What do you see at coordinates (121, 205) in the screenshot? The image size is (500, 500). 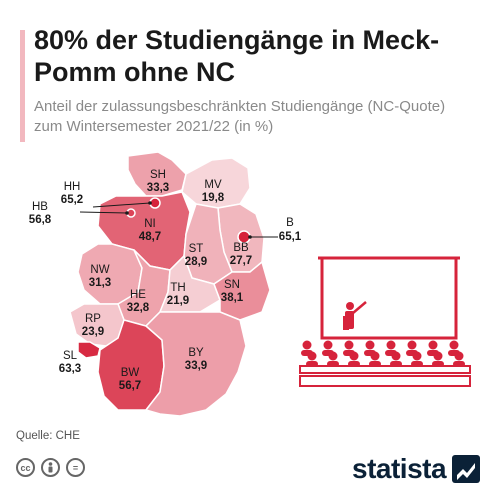 I see `connector-HH` at bounding box center [121, 205].